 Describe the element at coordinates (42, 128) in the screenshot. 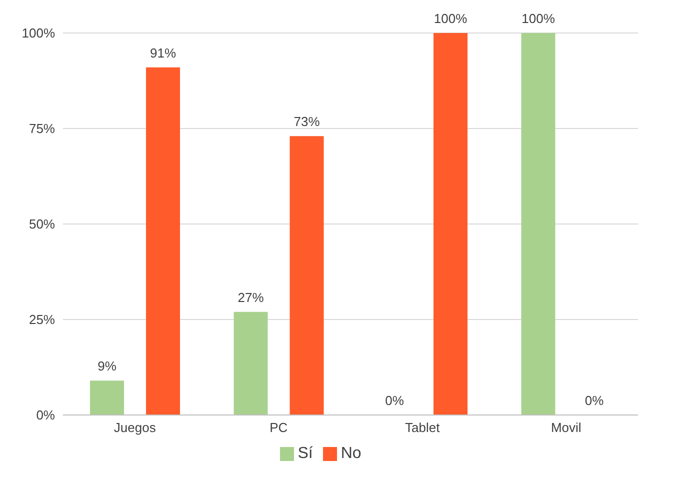

I see `y-tick-label: 75%` at that location.